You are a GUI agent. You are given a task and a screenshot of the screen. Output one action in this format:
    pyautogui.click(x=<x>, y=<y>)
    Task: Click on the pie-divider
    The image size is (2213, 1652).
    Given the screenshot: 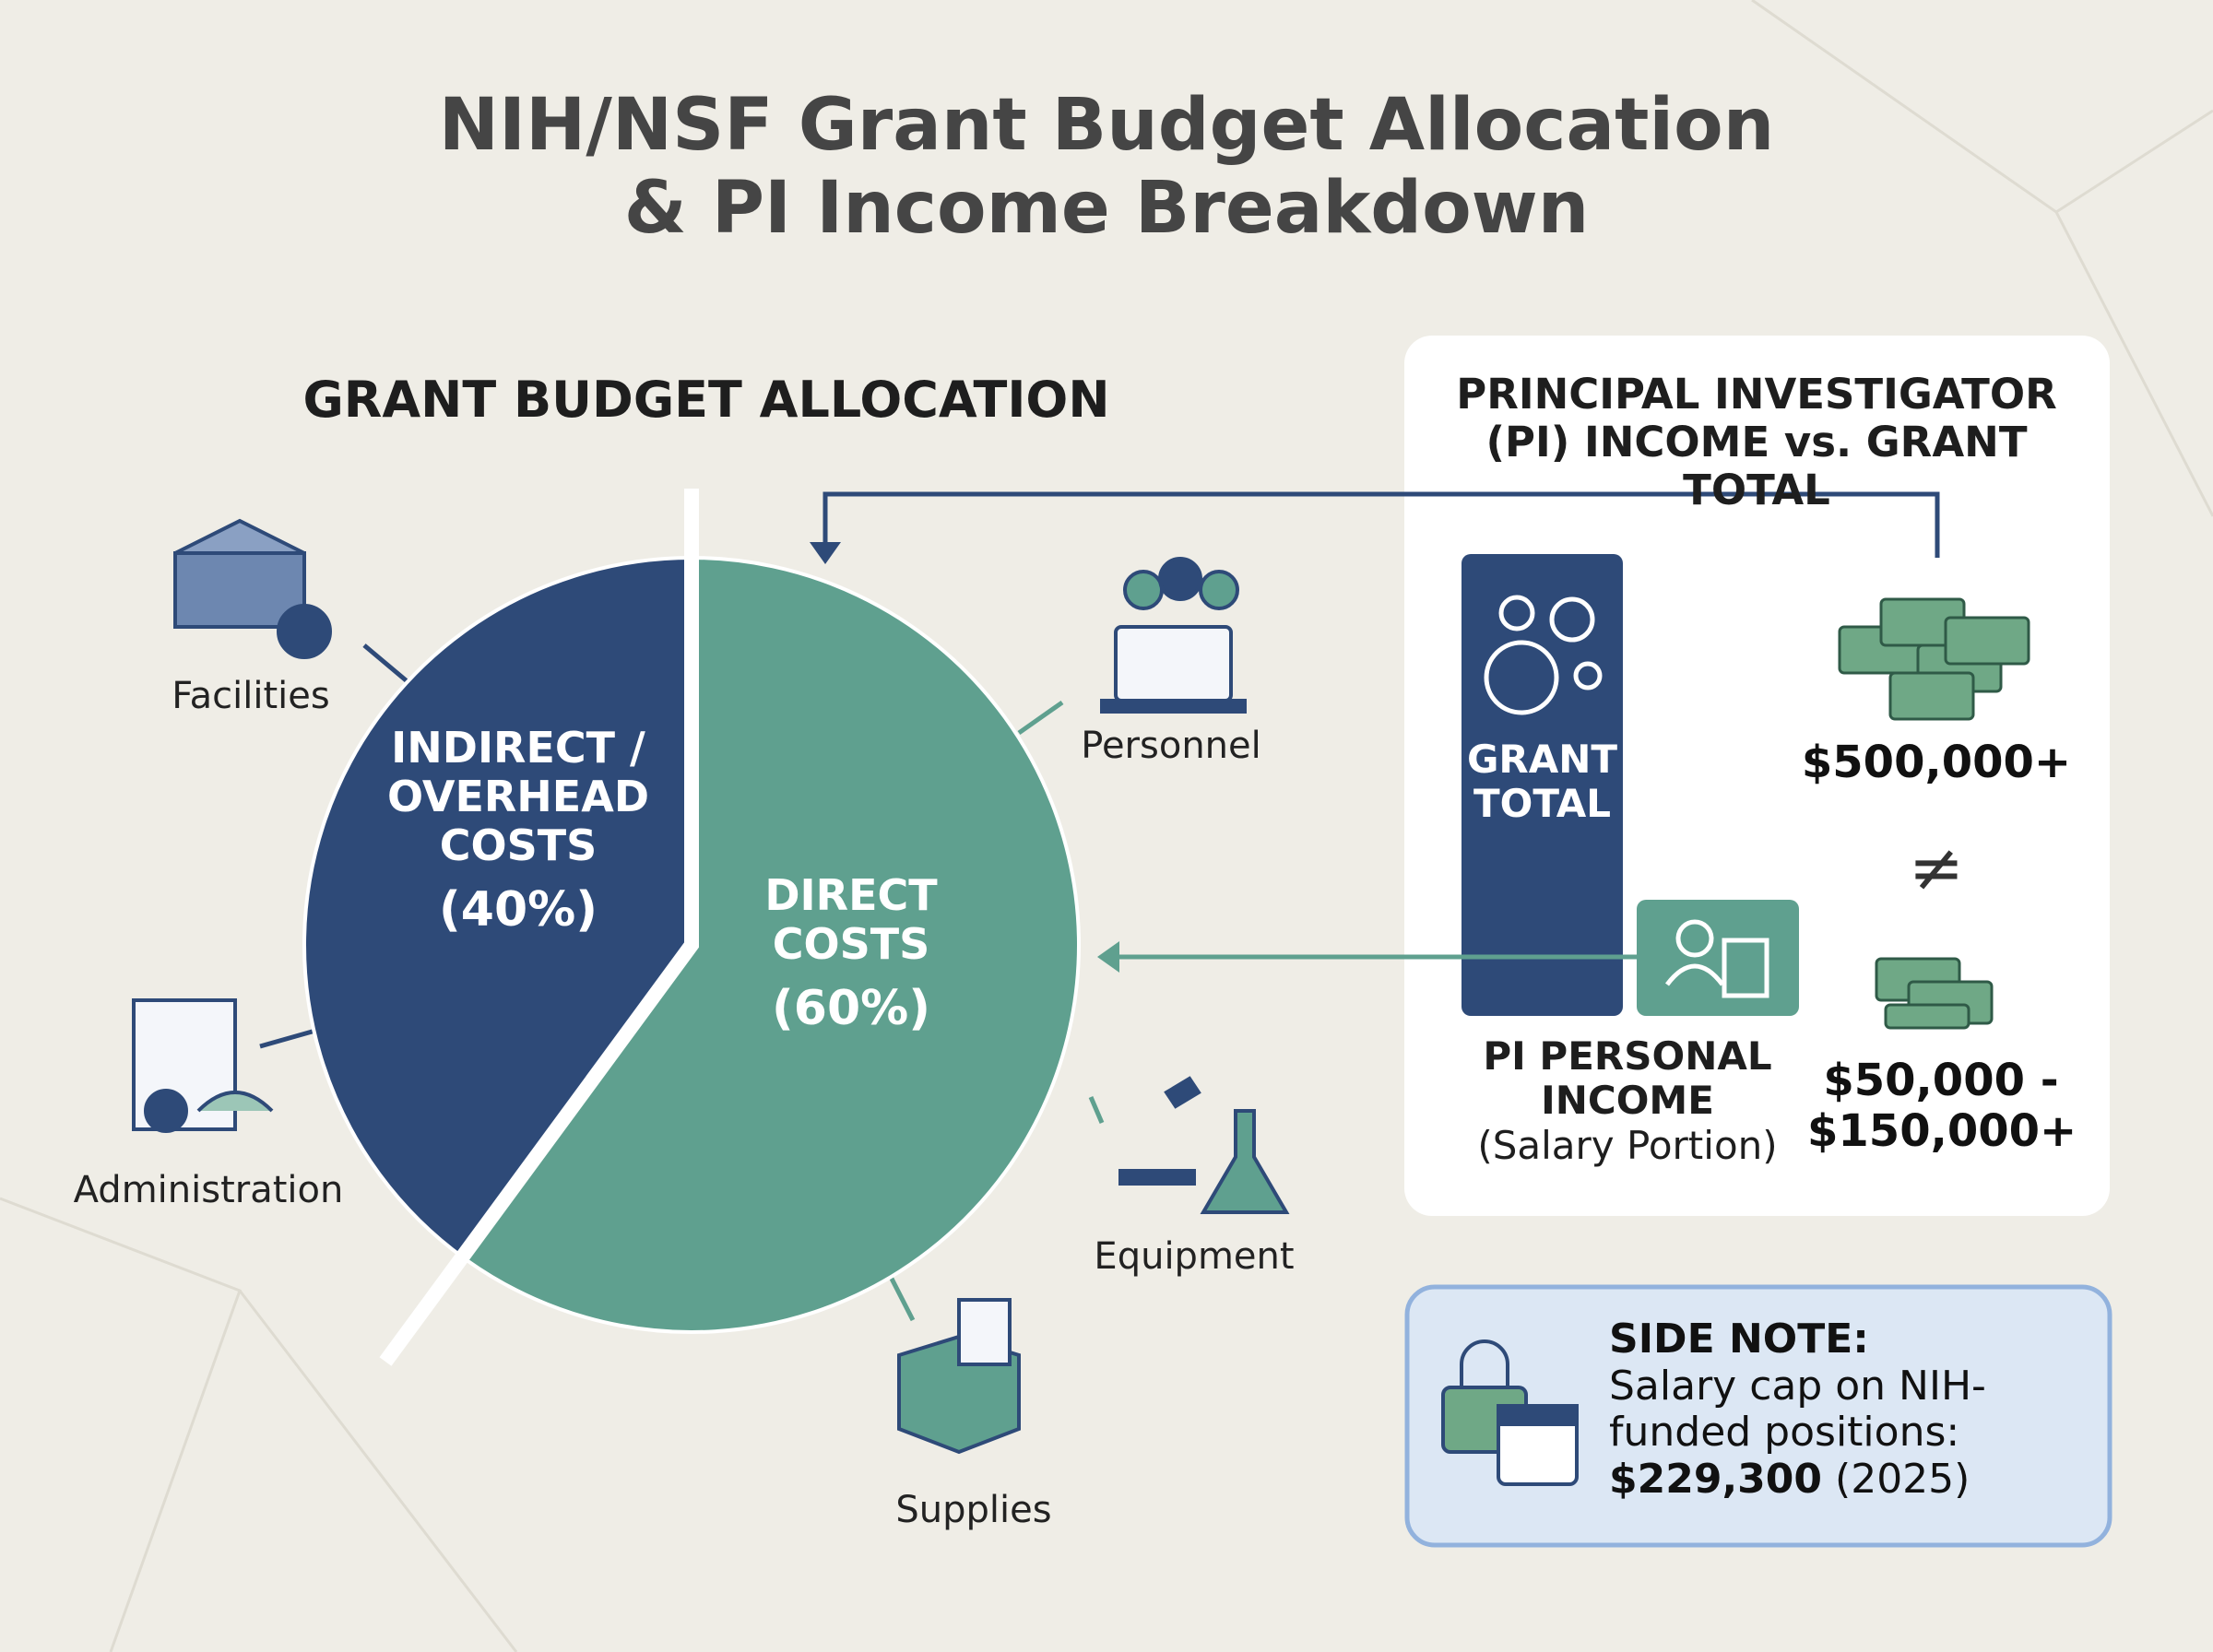 What is the action you would take?
    pyautogui.click(x=539, y=927)
    